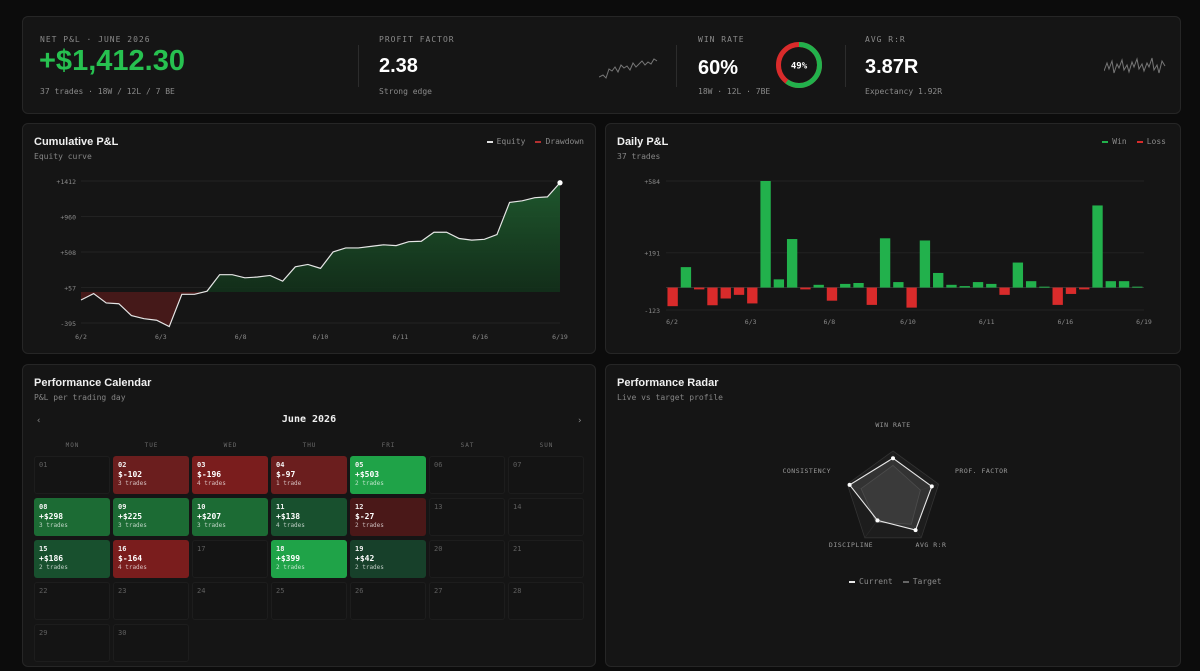 The width and height of the screenshot is (1200, 671). What do you see at coordinates (72, 517) in the screenshot?
I see `calendar-day: 08 +$298 3 trades` at bounding box center [72, 517].